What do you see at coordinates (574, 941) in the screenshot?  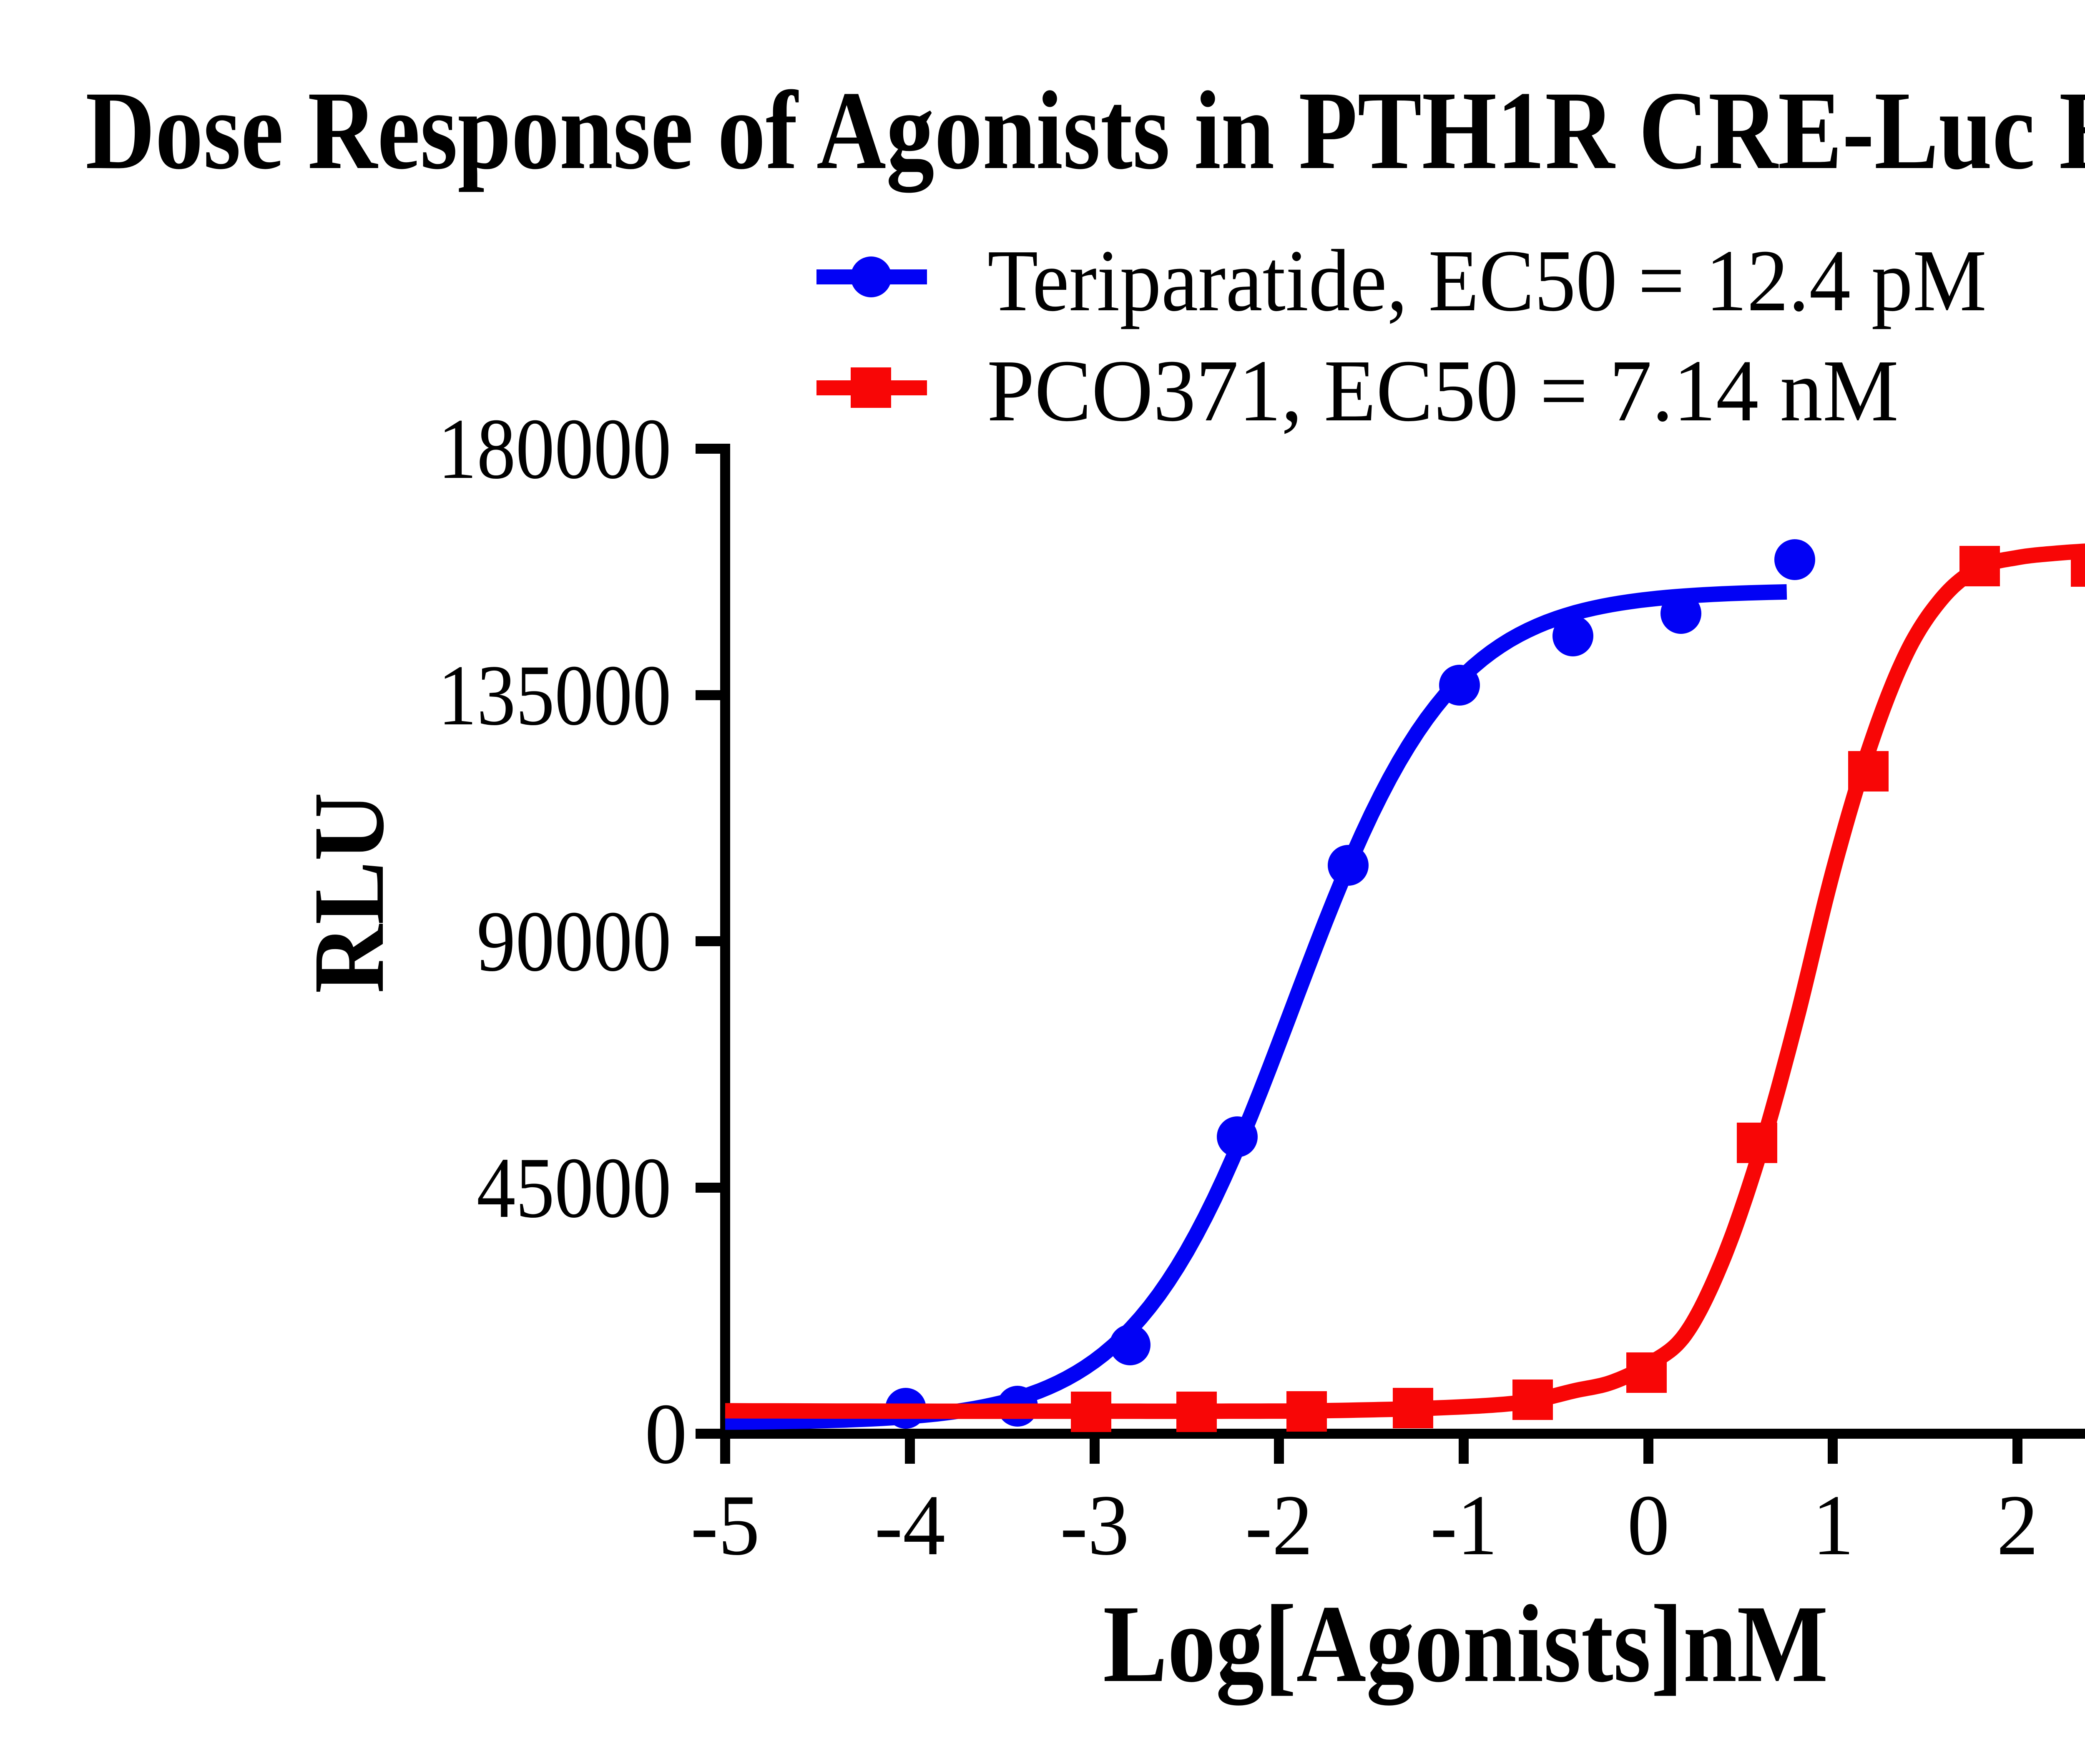 I see `svg-text: 90000` at bounding box center [574, 941].